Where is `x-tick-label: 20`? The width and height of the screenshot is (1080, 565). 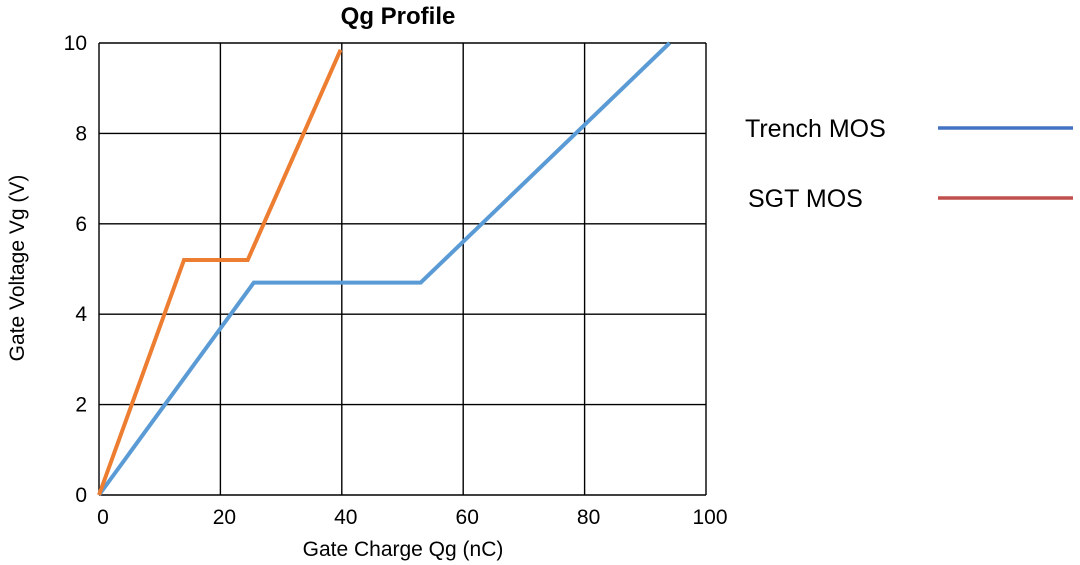 x-tick-label: 20 is located at coordinates (224, 517).